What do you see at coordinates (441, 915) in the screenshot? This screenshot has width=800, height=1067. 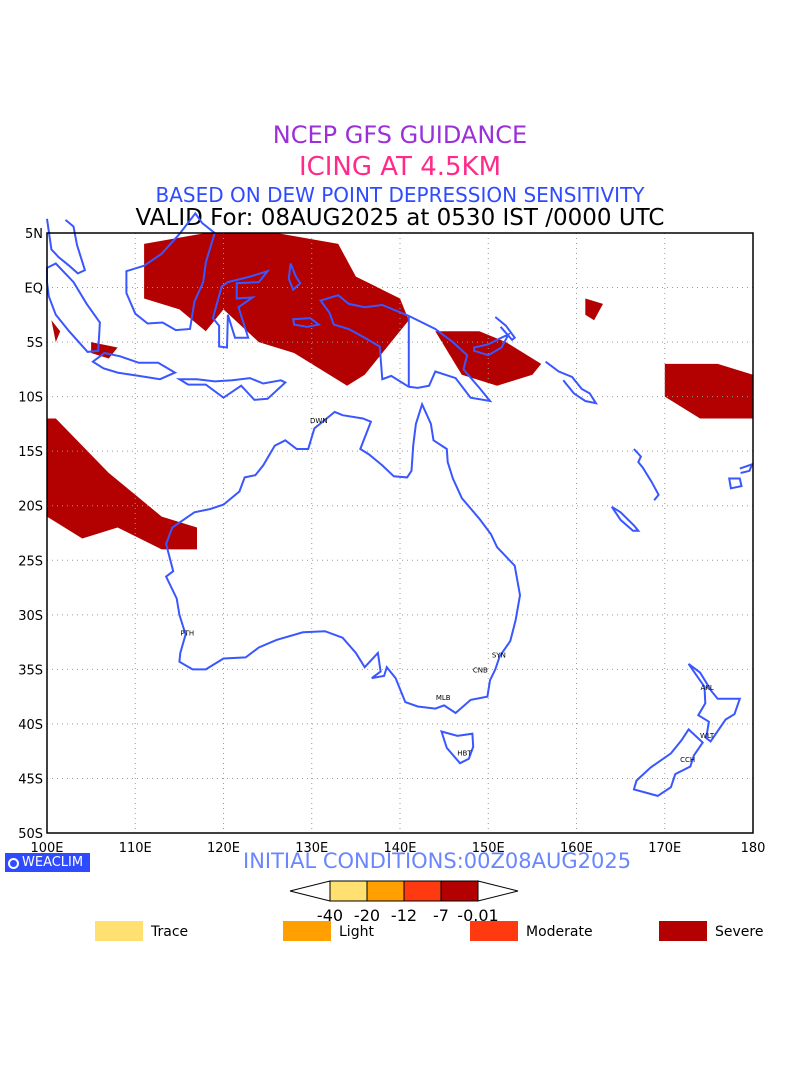 I see `colorbar-label: -7` at bounding box center [441, 915].